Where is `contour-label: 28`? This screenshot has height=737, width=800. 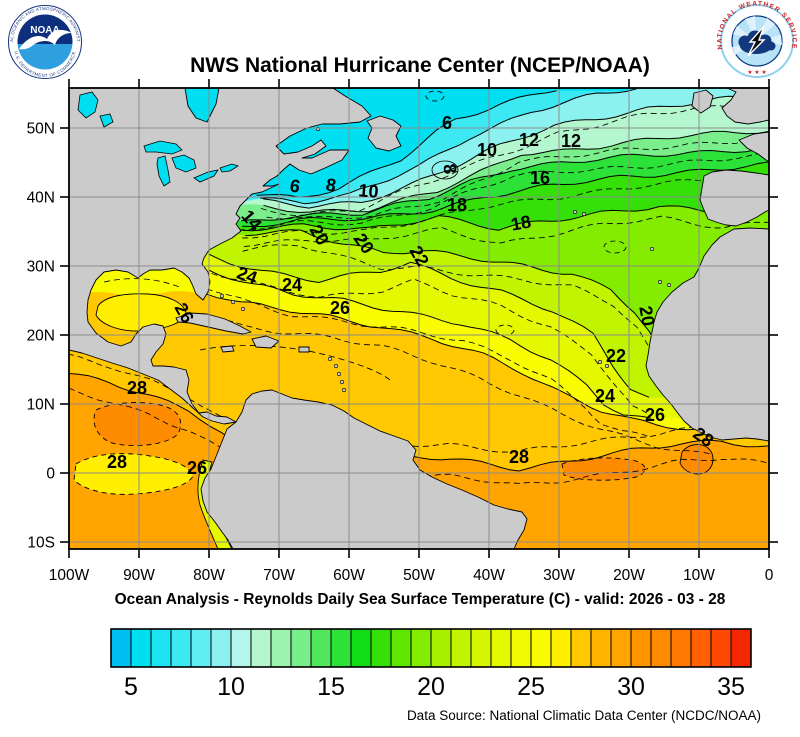
contour-label: 28 is located at coordinates (117, 462).